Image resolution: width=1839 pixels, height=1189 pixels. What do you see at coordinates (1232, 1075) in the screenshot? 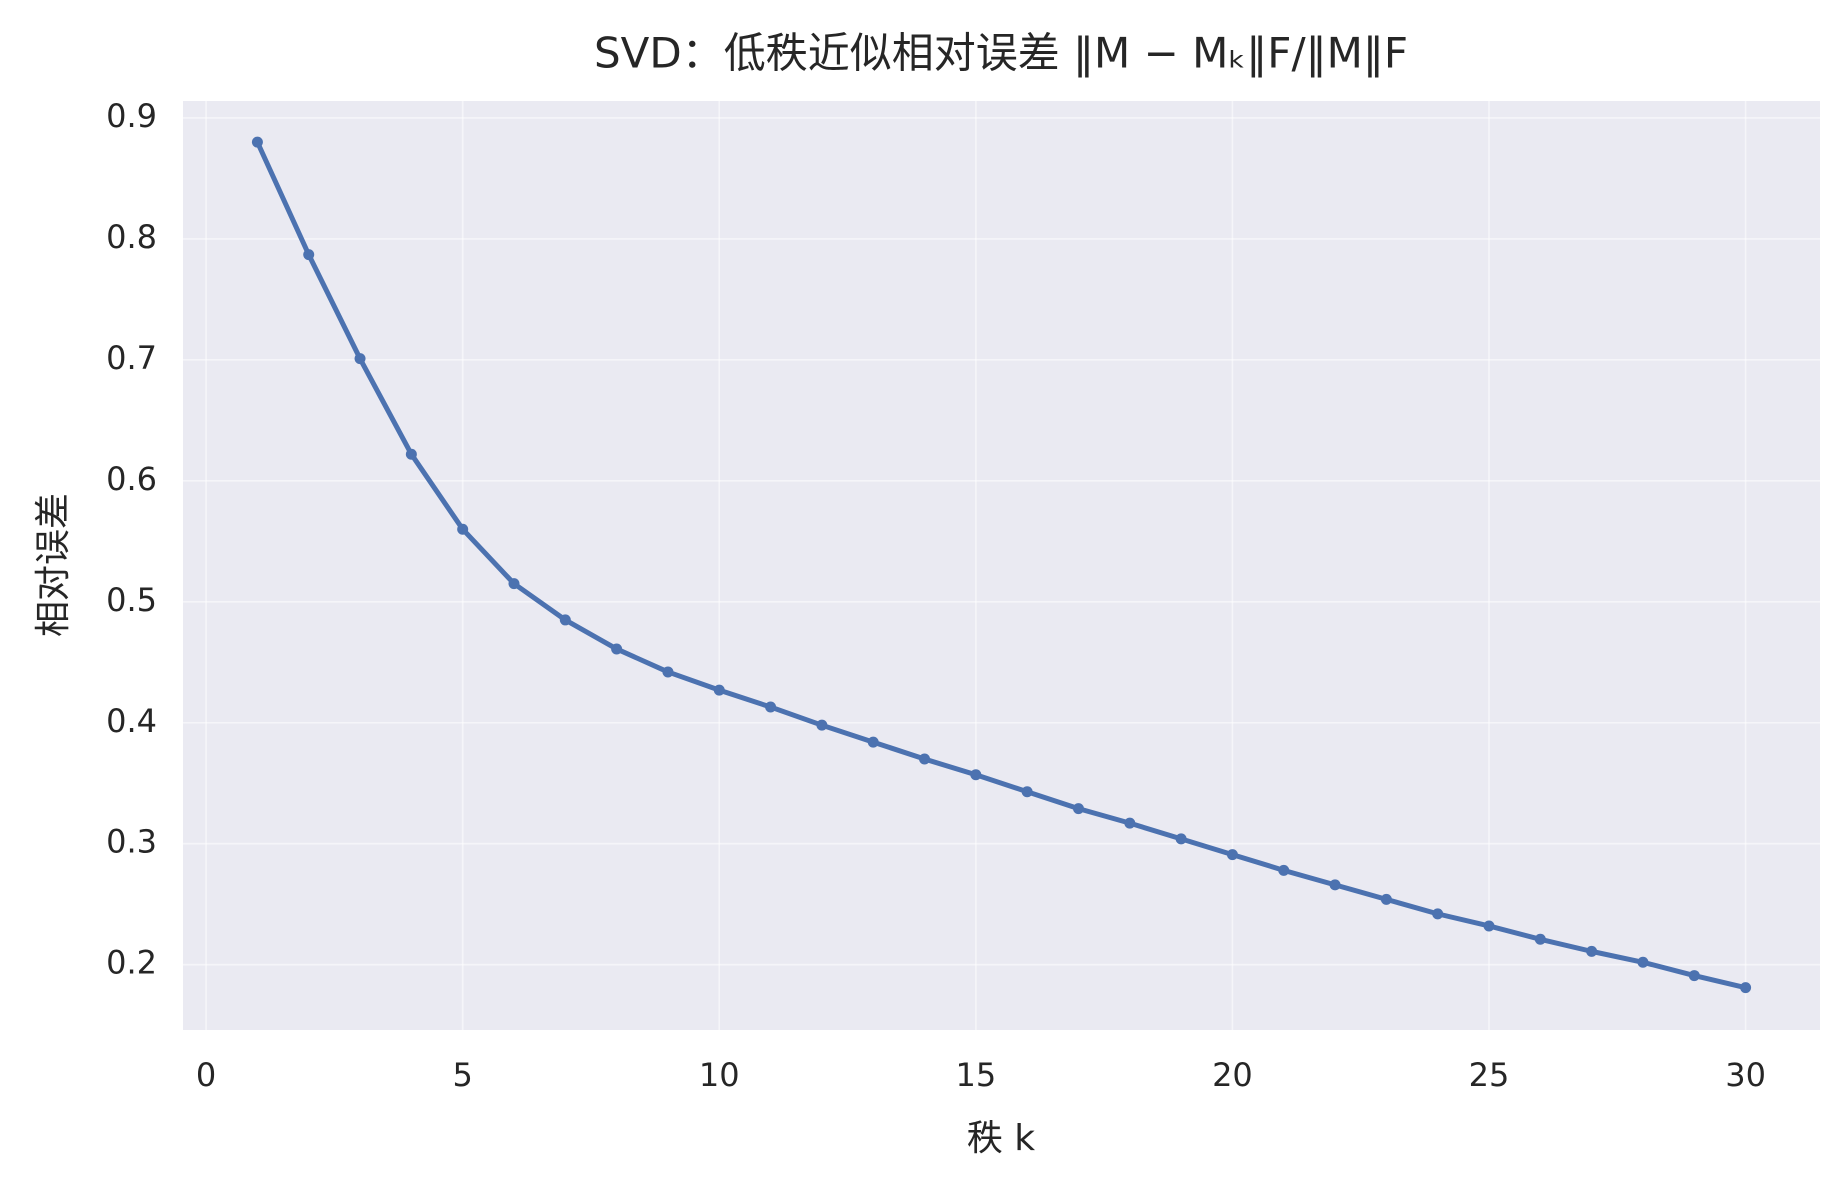
I see `x-tick-label: 20` at bounding box center [1232, 1075].